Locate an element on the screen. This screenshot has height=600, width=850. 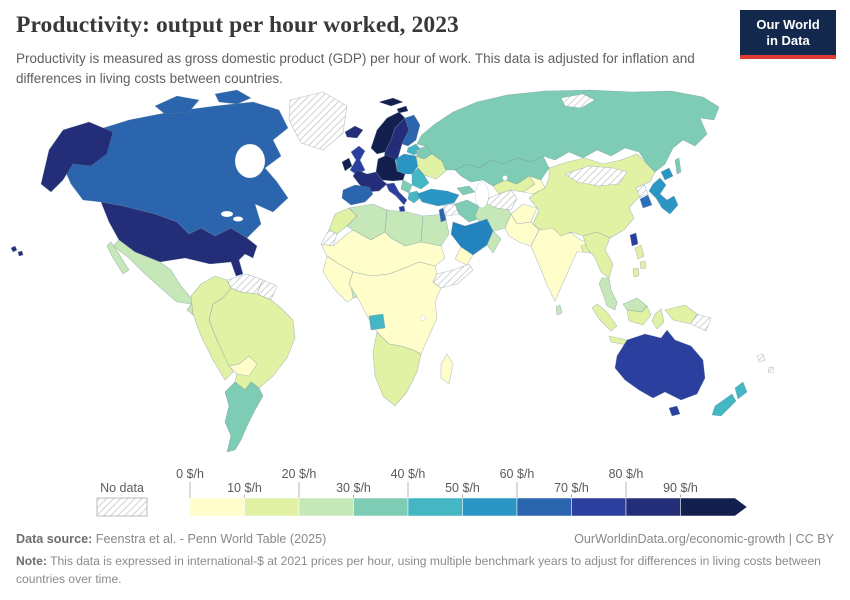
legend-tick-label: 30 $/h is located at coordinates (353, 488).